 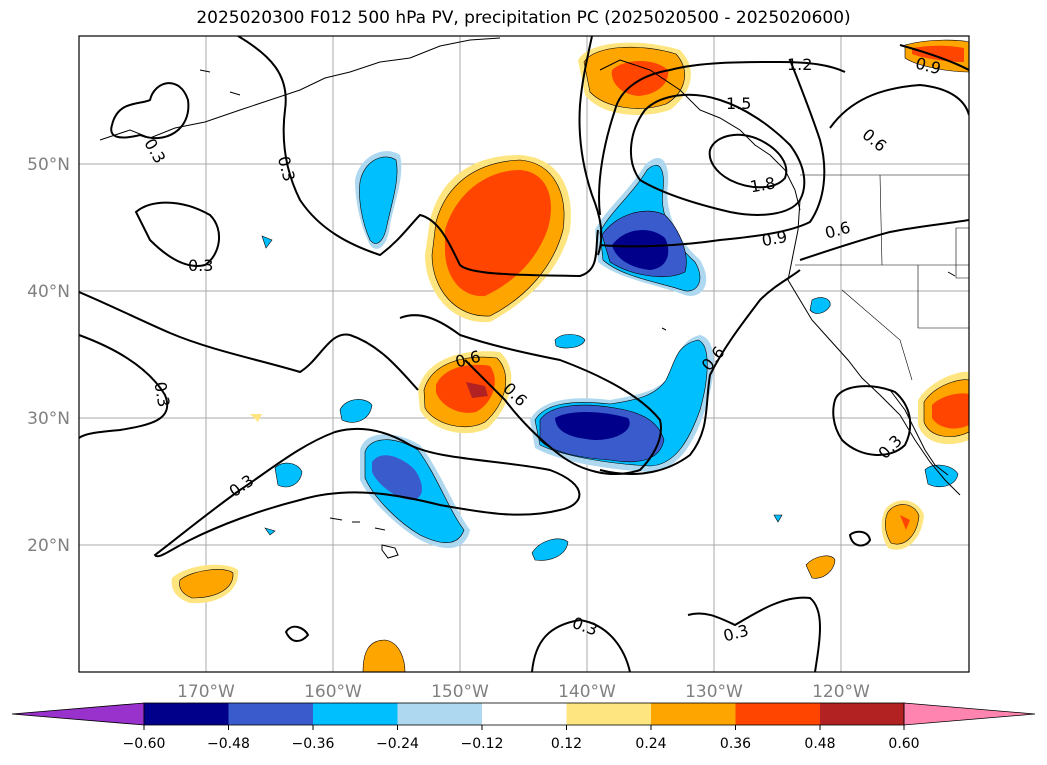 I want to click on lat-label: 50°N, so click(x=48, y=165).